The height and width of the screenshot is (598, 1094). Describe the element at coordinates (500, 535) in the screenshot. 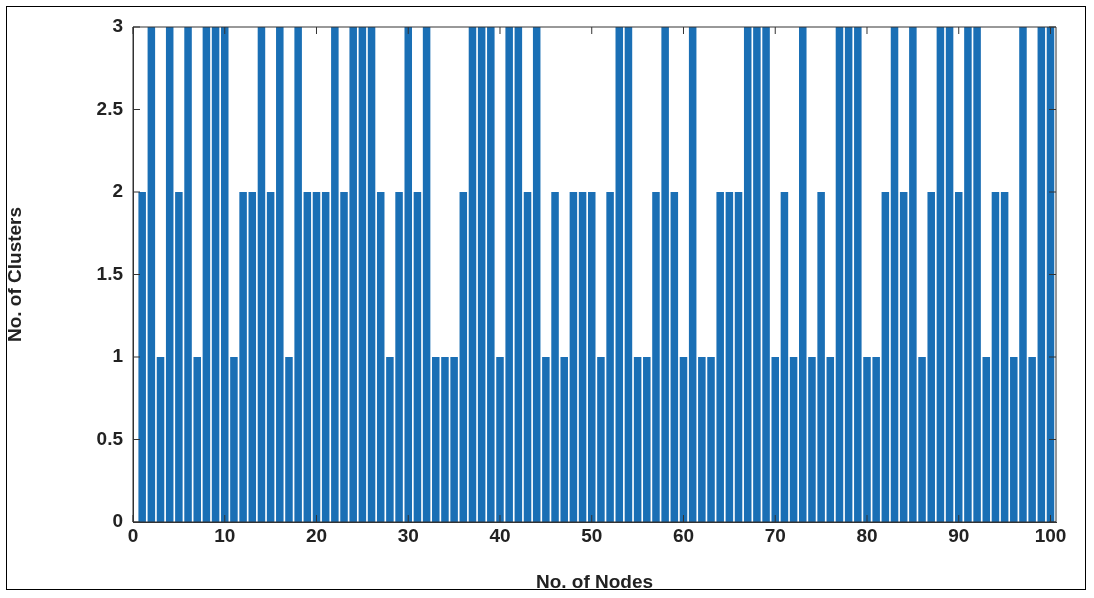

I see `x-tick-label: 40` at that location.